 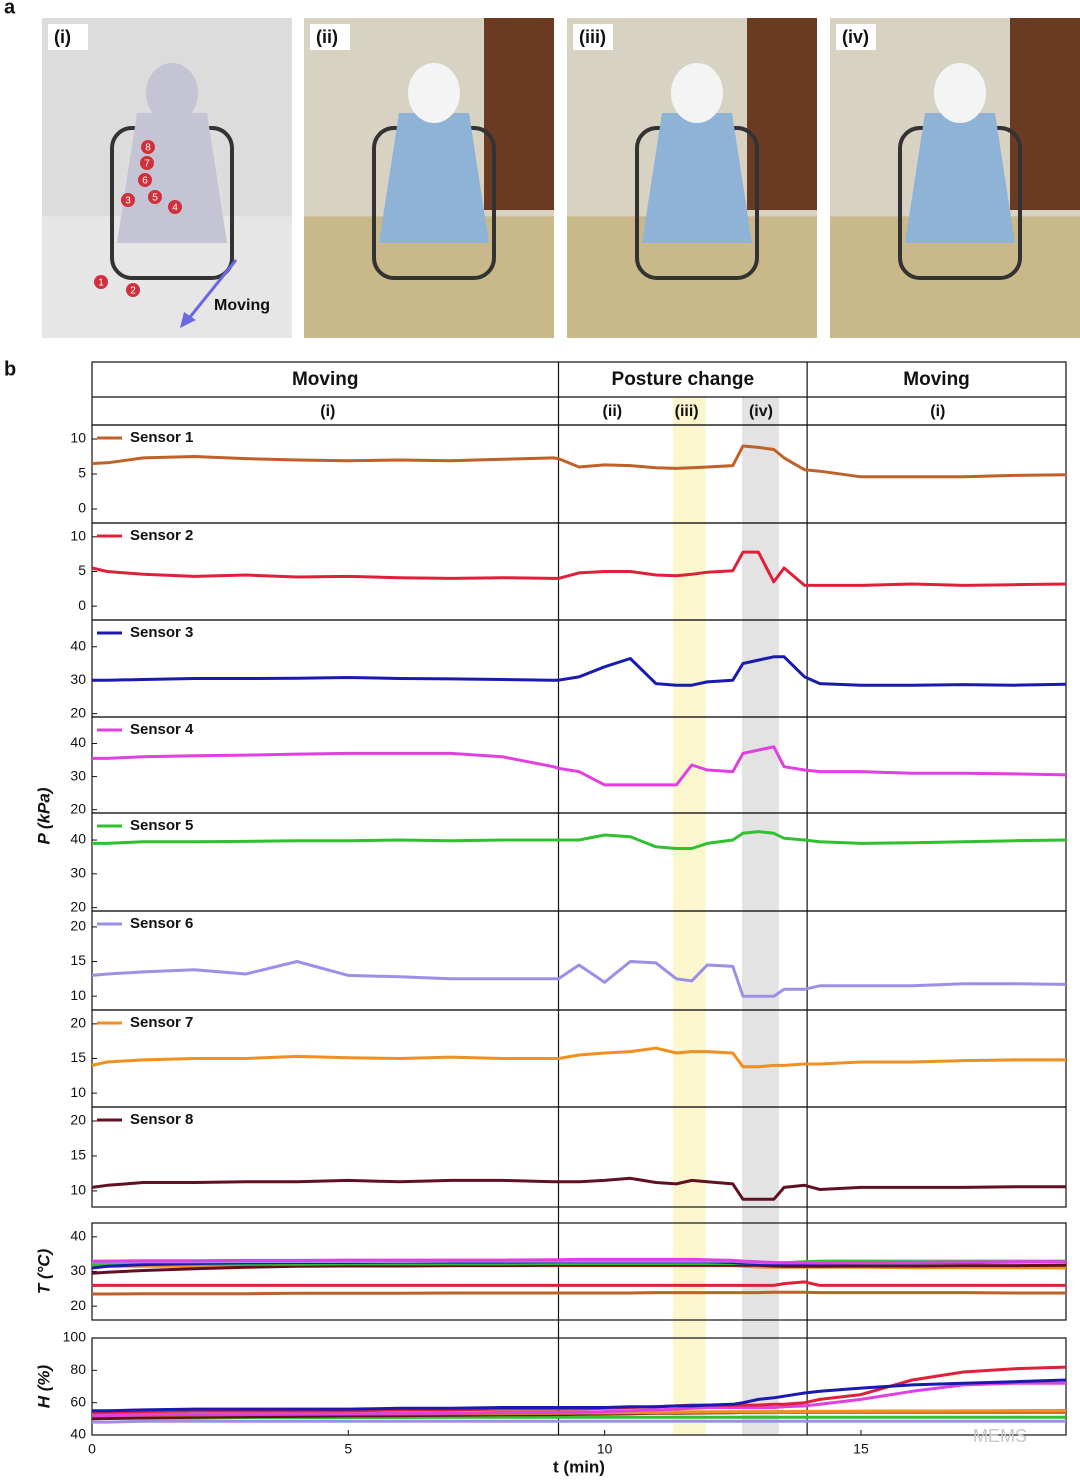 I want to click on sensor-marker-label: 1, so click(x=101, y=283).